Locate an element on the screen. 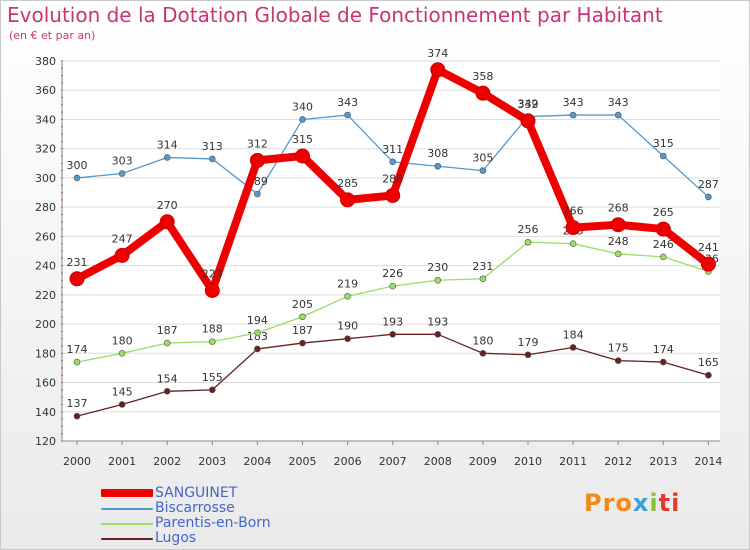 The image size is (750, 550). data-label-parentis-en-born-2001: 180 is located at coordinates (122, 340).